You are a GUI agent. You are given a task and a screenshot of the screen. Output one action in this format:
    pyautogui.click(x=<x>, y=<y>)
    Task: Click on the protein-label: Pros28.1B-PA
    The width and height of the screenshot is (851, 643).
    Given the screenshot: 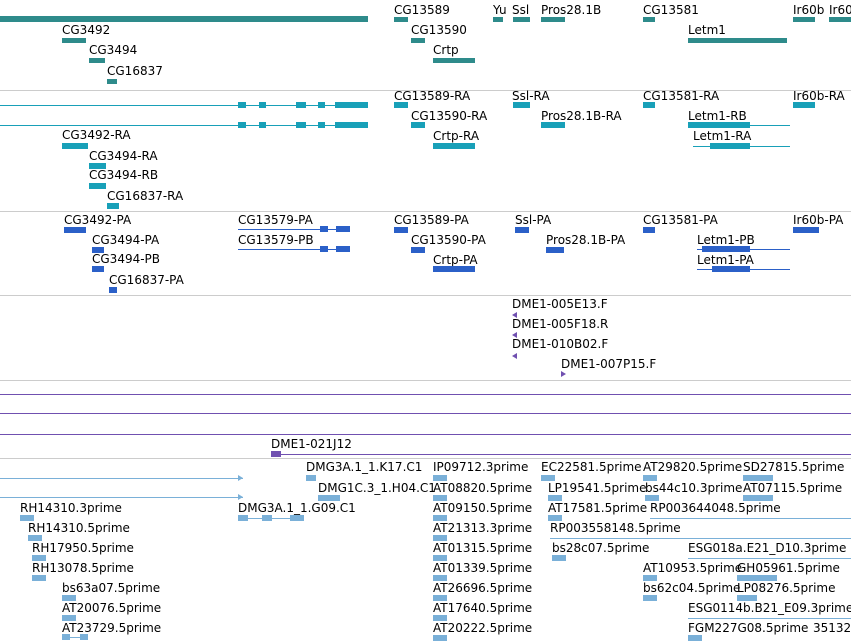 What is the action you would take?
    pyautogui.click(x=586, y=240)
    